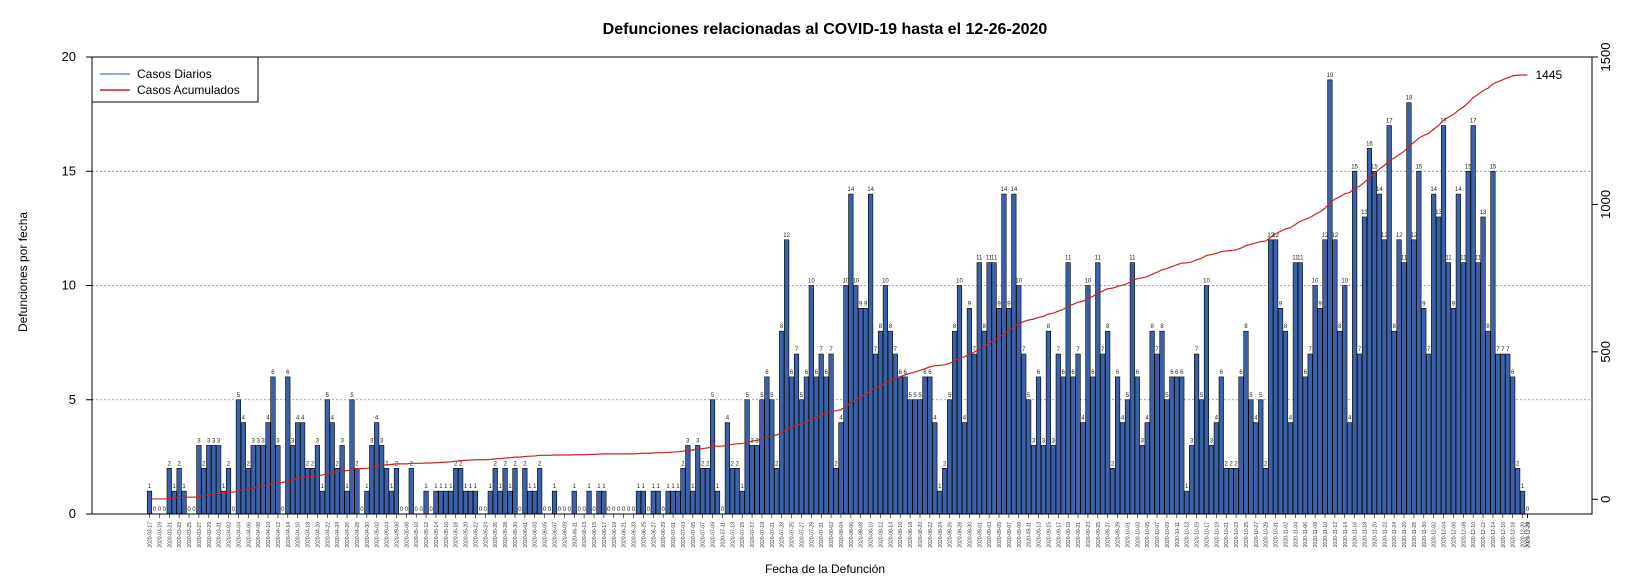  What do you see at coordinates (1549, 75) in the screenshot?
I see `end-annotation: 1445` at bounding box center [1549, 75].